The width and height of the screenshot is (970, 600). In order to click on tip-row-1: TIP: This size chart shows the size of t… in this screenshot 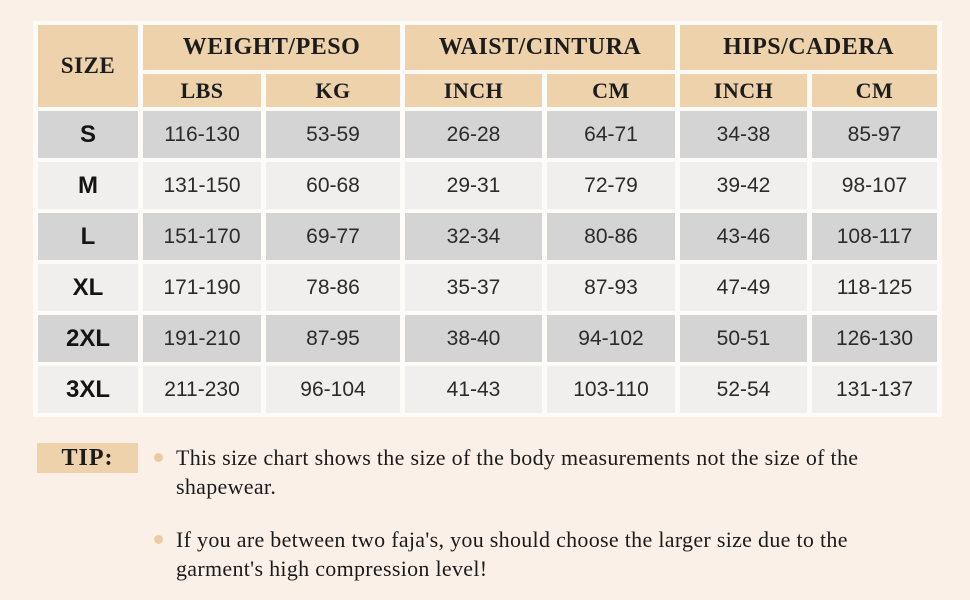, I will do `click(492, 472)`.